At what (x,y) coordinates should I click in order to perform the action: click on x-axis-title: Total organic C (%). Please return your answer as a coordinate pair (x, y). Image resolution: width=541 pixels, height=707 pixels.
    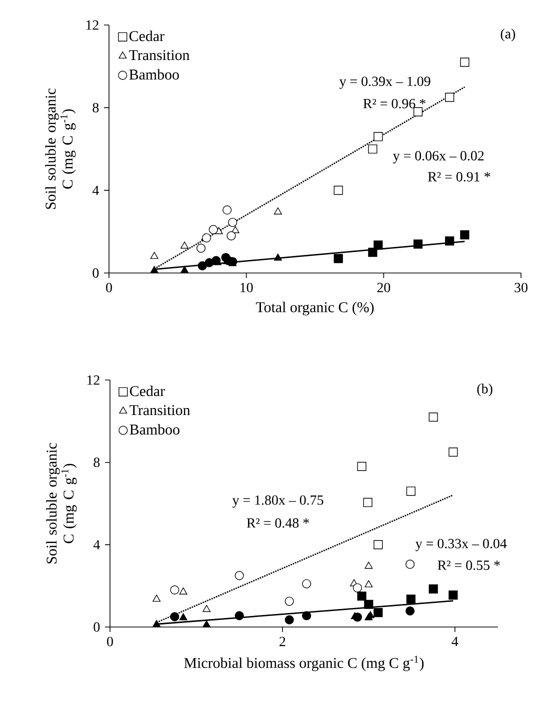
    Looking at the image, I should click on (315, 309).